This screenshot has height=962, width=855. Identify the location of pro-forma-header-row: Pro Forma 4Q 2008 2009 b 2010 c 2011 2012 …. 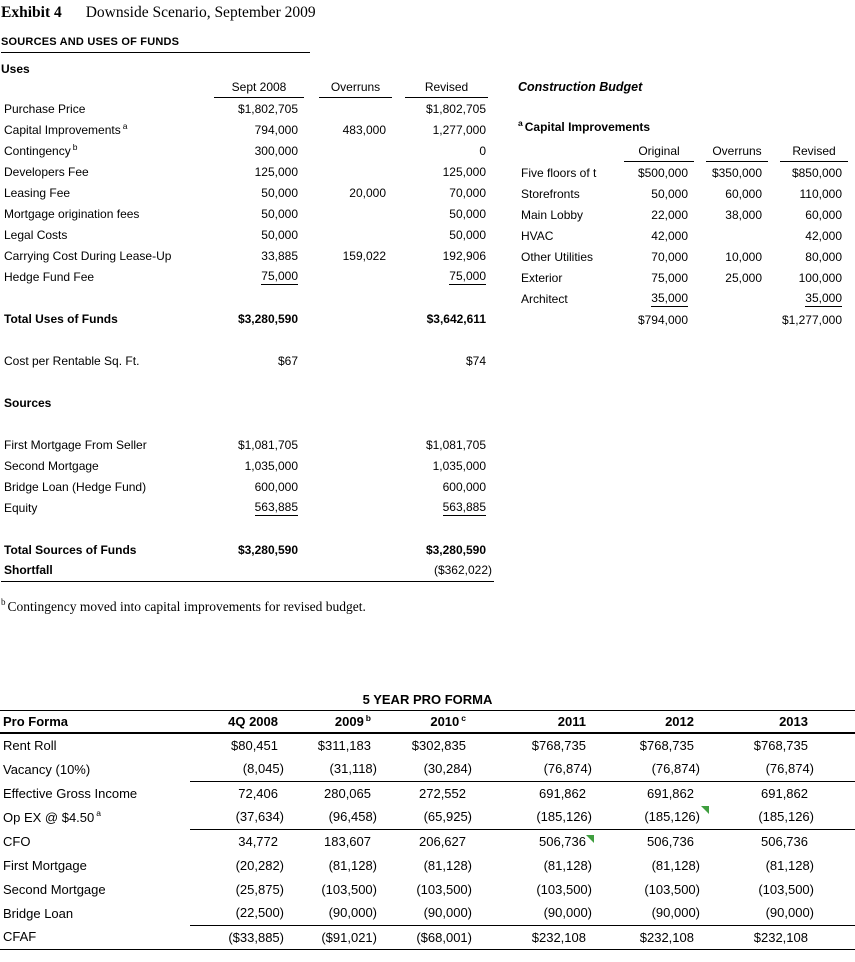
(427, 722).